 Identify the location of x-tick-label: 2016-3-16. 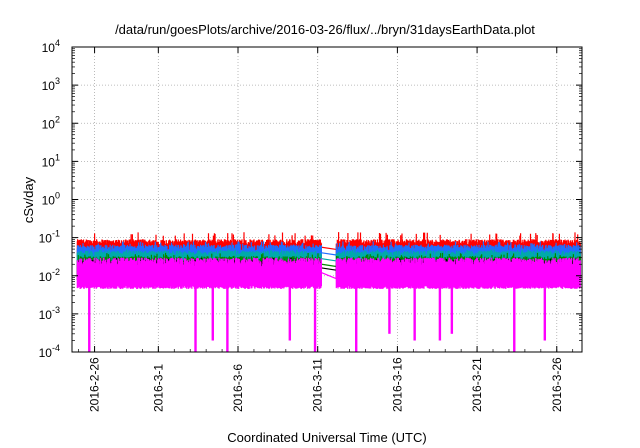
(397, 384).